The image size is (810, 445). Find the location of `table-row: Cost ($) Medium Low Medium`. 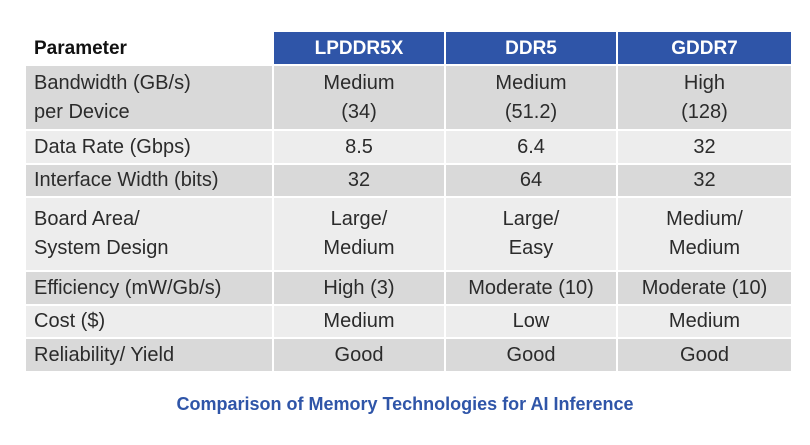

table-row: Cost ($) Medium Low Medium is located at coordinates (408, 322).